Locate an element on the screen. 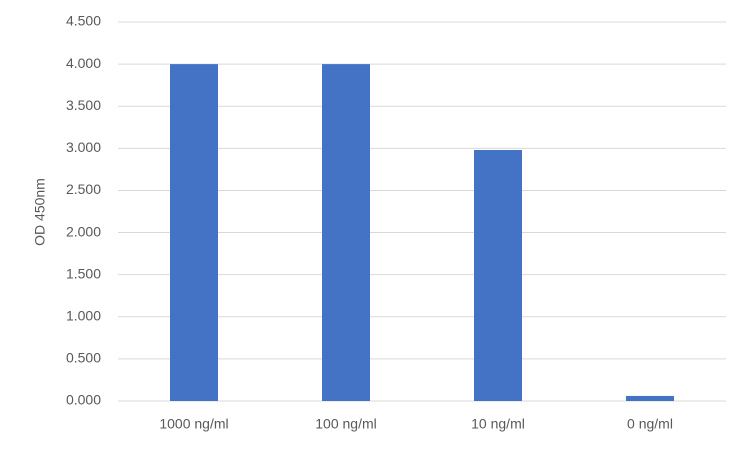 This screenshot has height=454, width=750. x-tick-label: 100 ng/ml is located at coordinates (345, 424).